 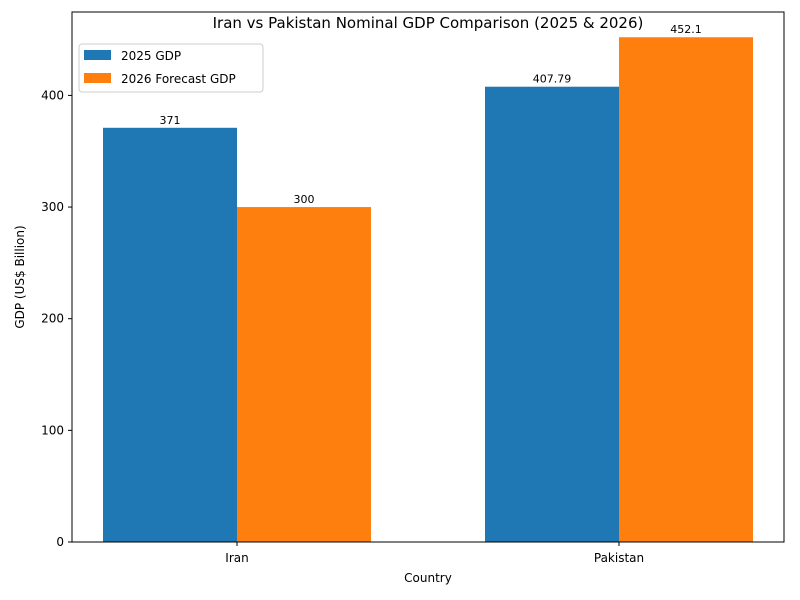 What do you see at coordinates (20, 276) in the screenshot?
I see `y-axis-label: GDP (US$ Billion)` at bounding box center [20, 276].